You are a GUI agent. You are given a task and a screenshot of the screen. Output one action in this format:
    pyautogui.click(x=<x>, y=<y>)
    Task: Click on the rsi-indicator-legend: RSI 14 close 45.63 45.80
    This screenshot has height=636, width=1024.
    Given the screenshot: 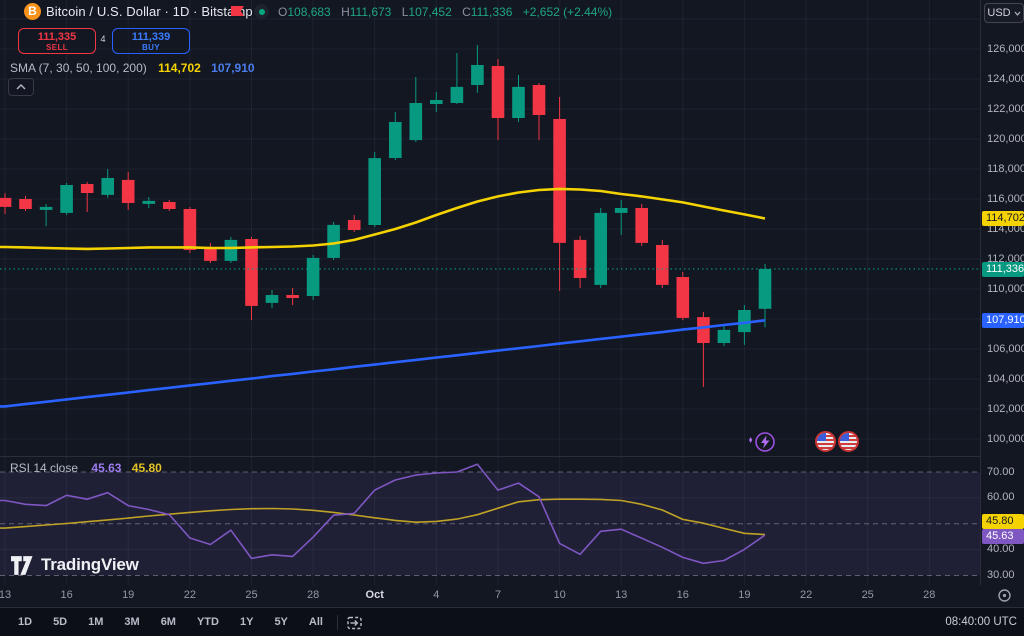 What is the action you would take?
    pyautogui.click(x=86, y=468)
    